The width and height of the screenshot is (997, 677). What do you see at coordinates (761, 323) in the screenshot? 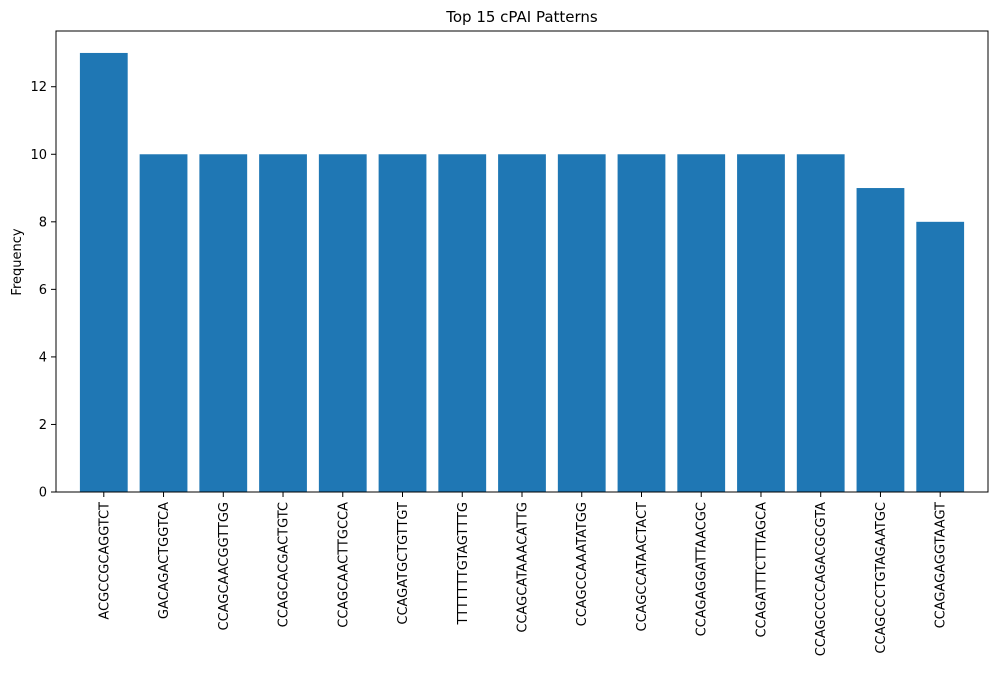
I see `bar-CCAGATTTCTTTAGCA` at bounding box center [761, 323].